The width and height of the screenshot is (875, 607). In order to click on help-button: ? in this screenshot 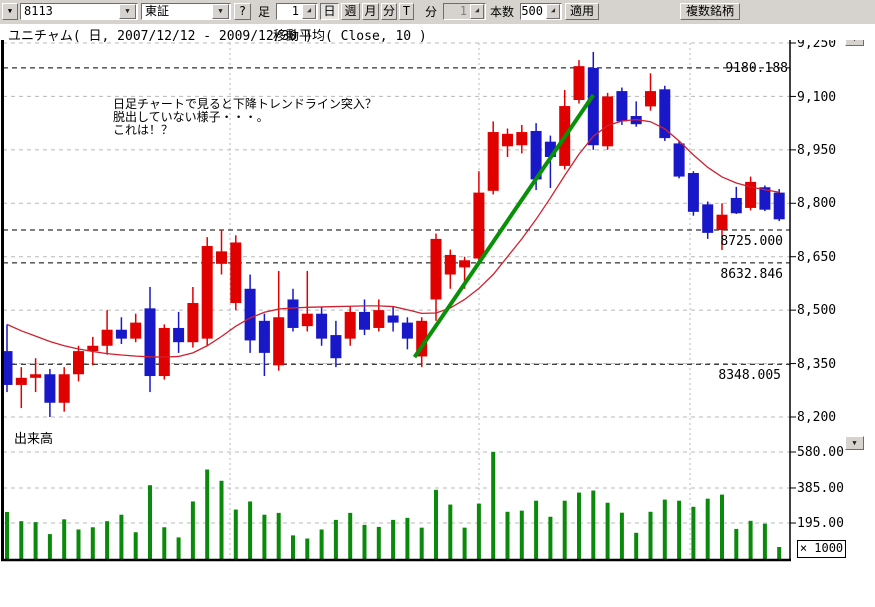, I will do `click(242, 11)`.